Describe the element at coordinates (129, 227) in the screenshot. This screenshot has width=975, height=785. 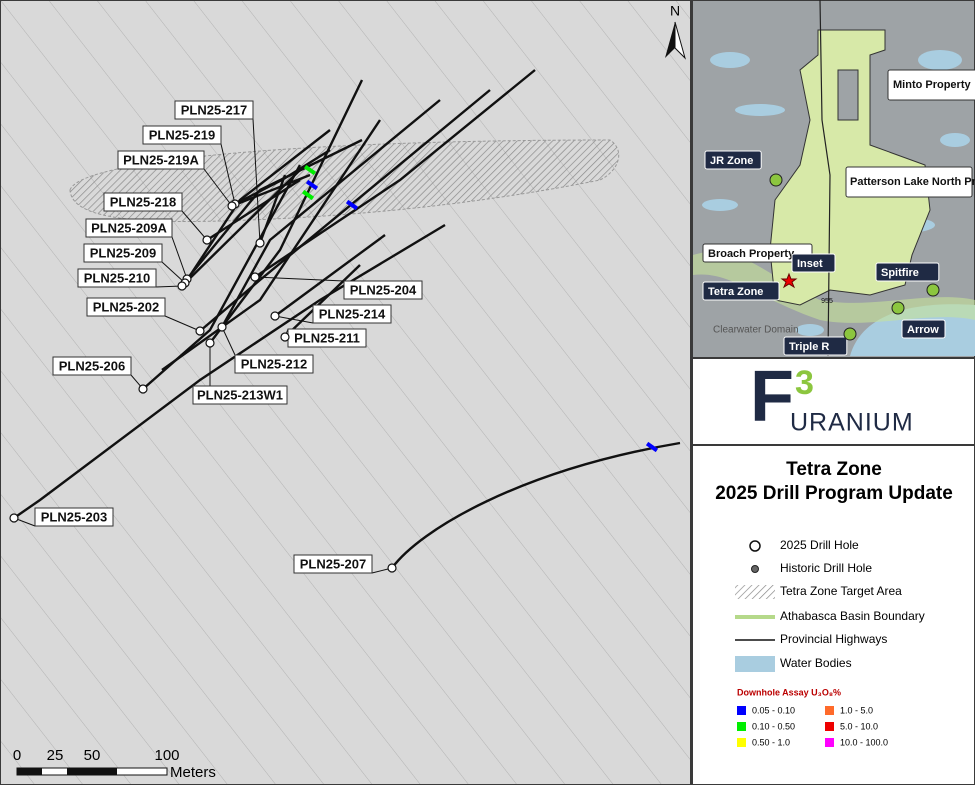
I see `drill-hole-label: PLN25-209A` at that location.